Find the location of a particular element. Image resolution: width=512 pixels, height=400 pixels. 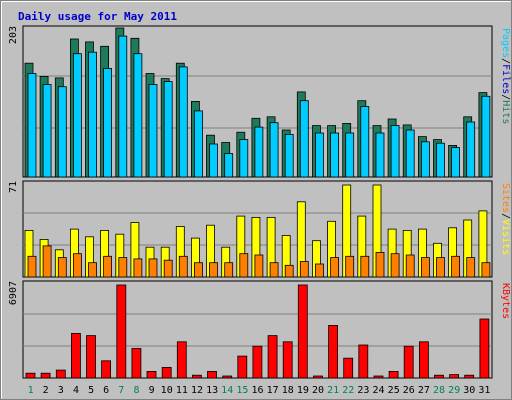

x-tick-label: 18 is located at coordinates (288, 390).